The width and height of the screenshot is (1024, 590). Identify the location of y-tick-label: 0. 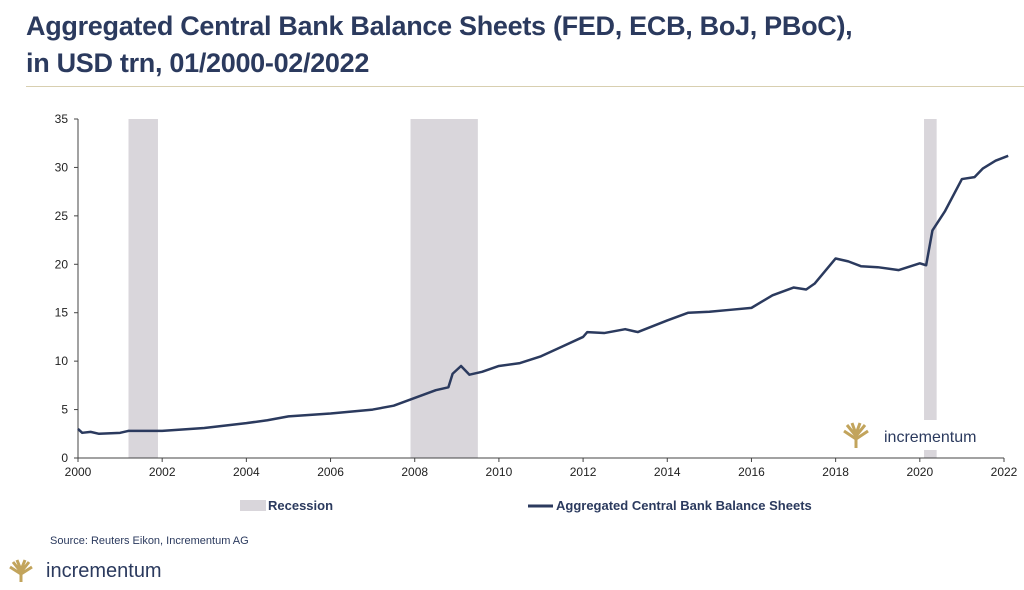
(64, 458).